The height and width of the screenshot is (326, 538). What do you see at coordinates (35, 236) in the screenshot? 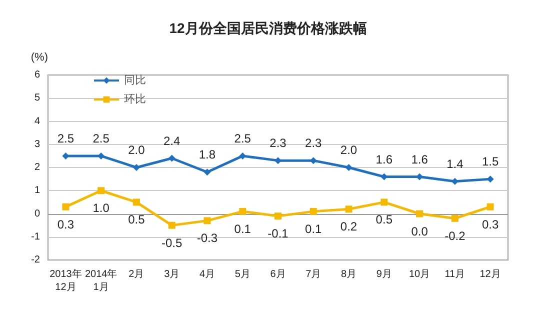
I see `y-tick-label: -1` at bounding box center [35, 236].